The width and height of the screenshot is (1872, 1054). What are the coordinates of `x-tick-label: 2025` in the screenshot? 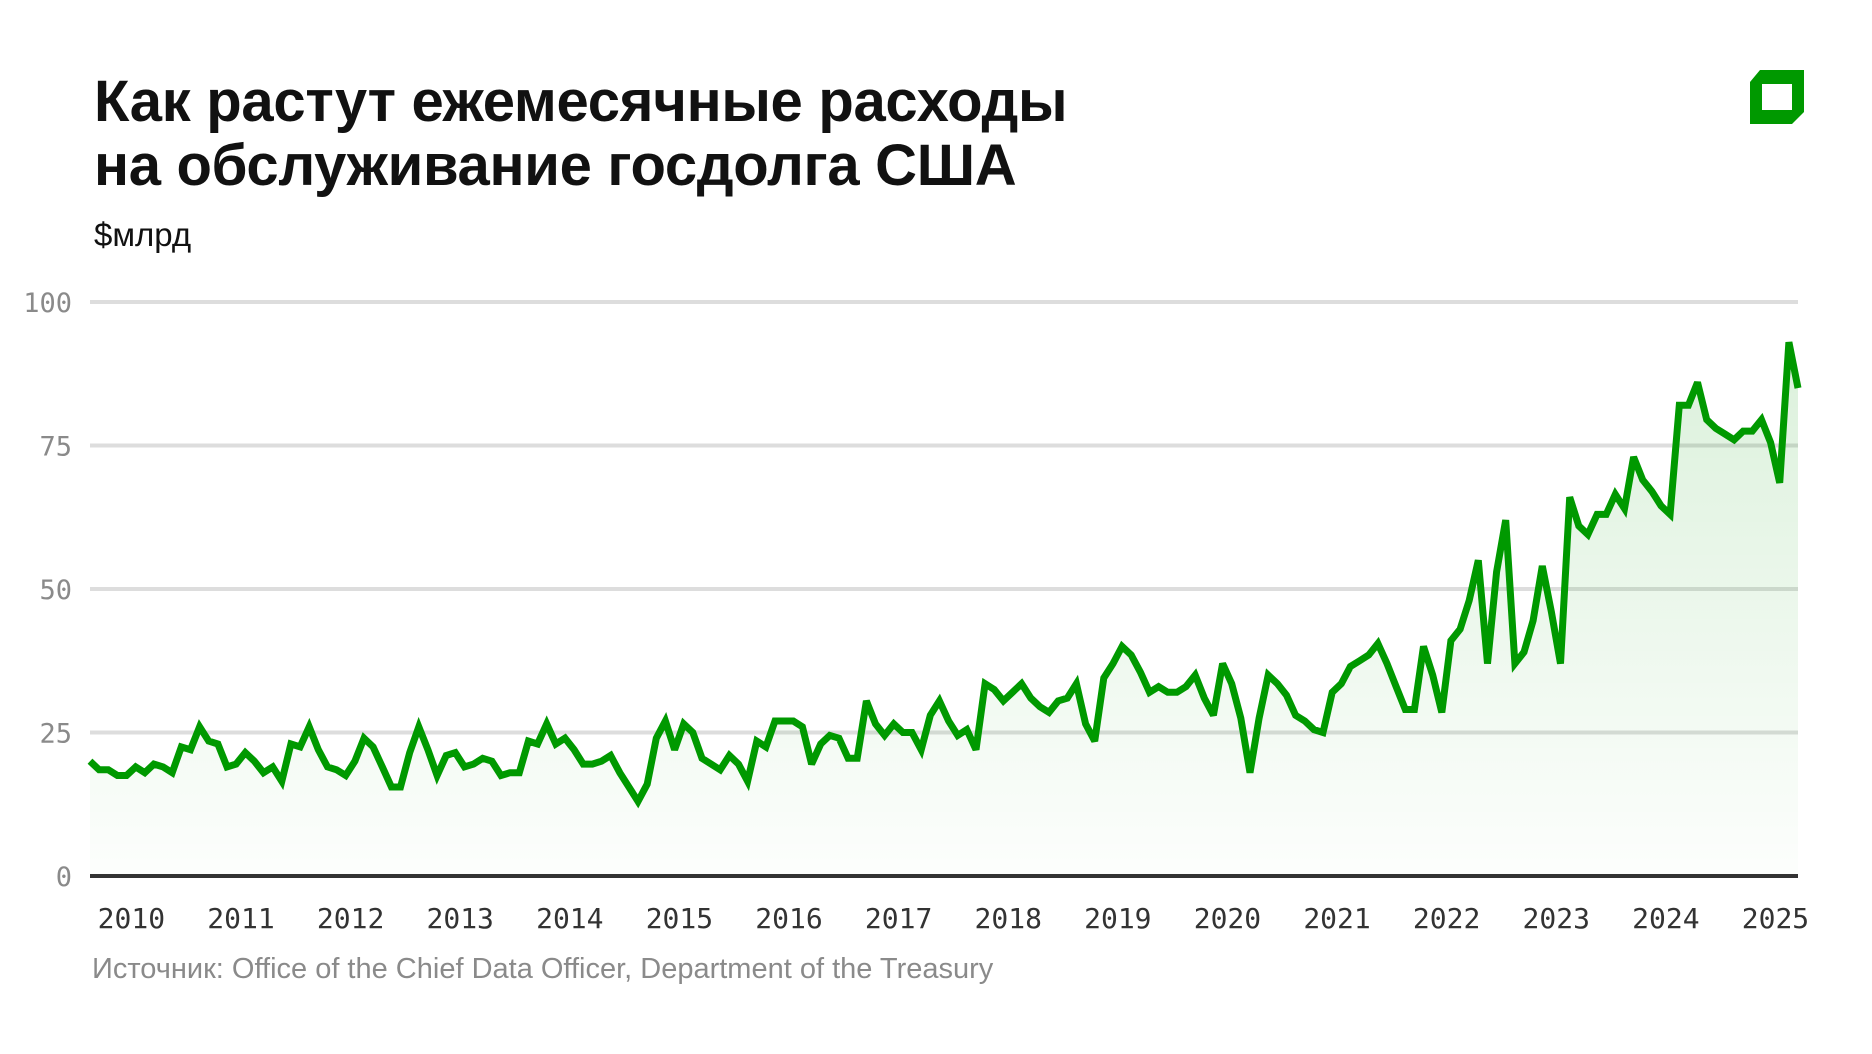 It's located at (1775, 918).